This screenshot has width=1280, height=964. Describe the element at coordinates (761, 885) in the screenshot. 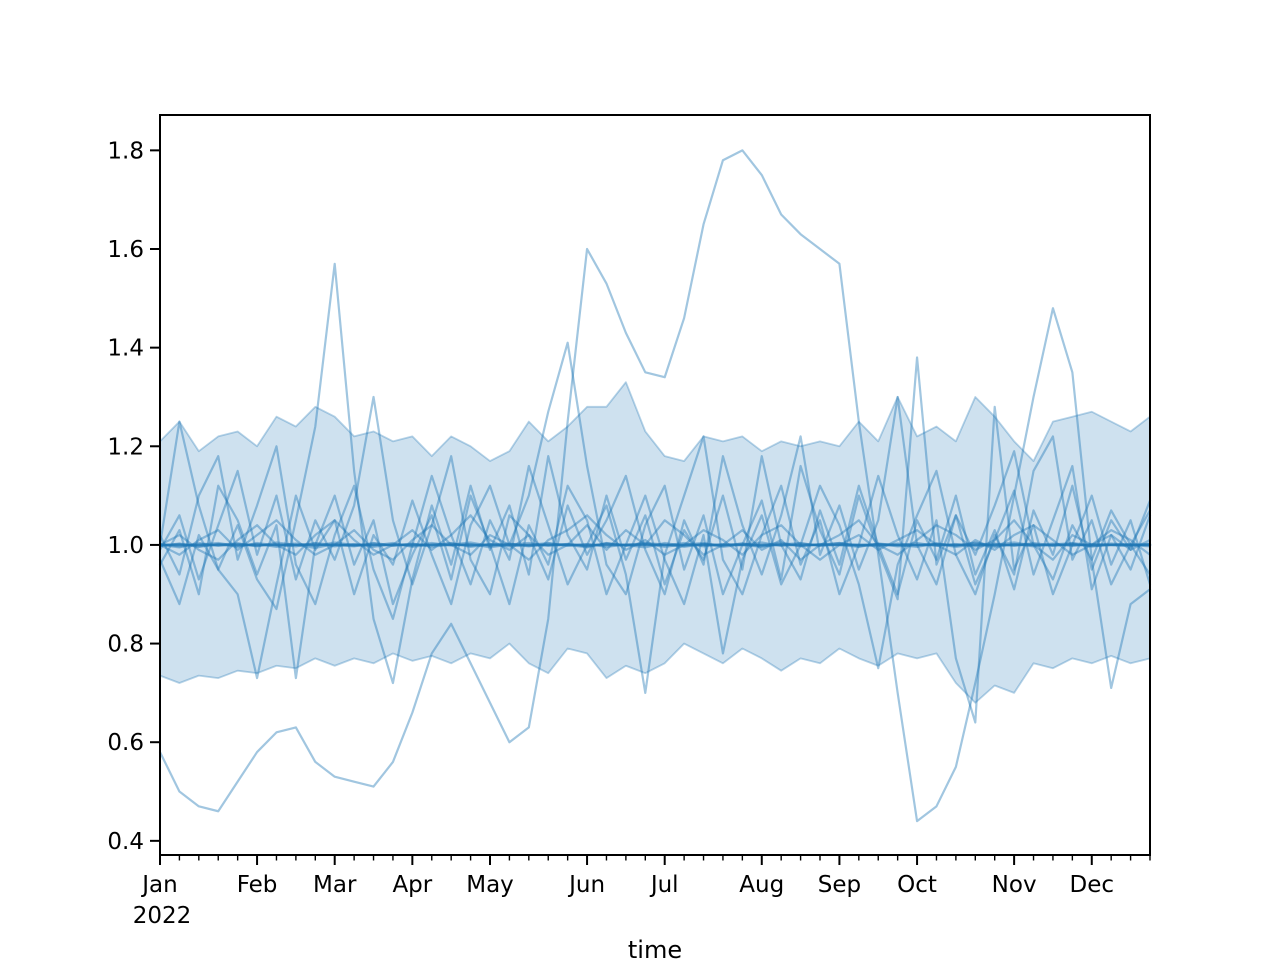

I see `x-tick-label-aug: Aug` at that location.